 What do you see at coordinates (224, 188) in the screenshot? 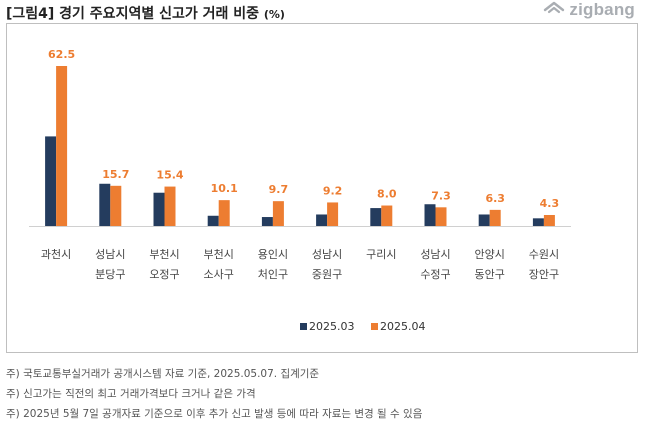
I see `data-label-3: 10.1` at bounding box center [224, 188].